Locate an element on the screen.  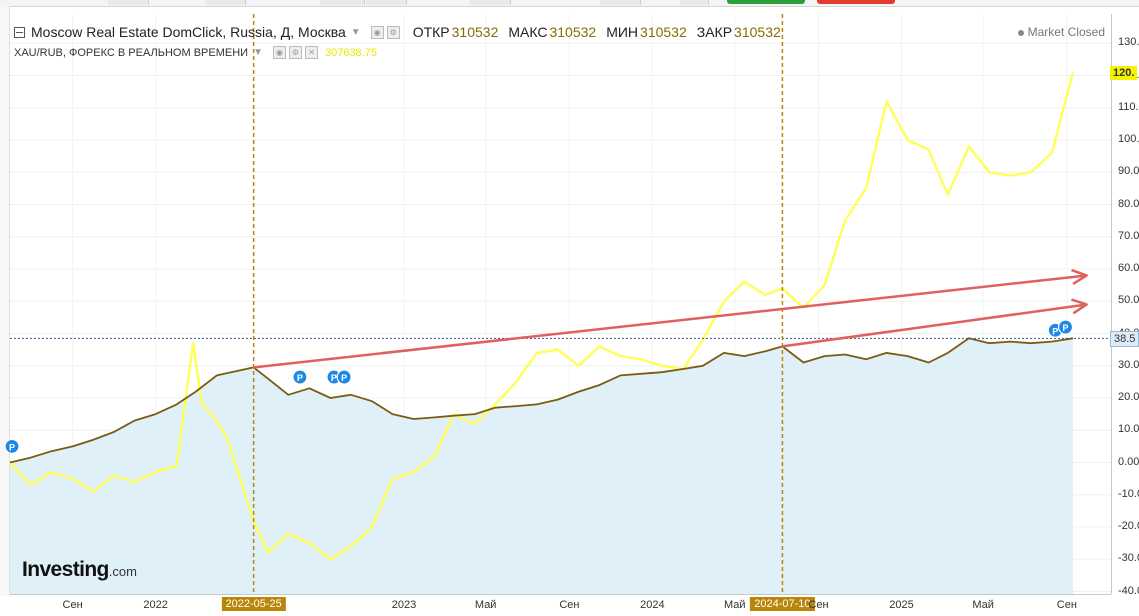
secondary-value: 307638.75 is located at coordinates (350, 52).